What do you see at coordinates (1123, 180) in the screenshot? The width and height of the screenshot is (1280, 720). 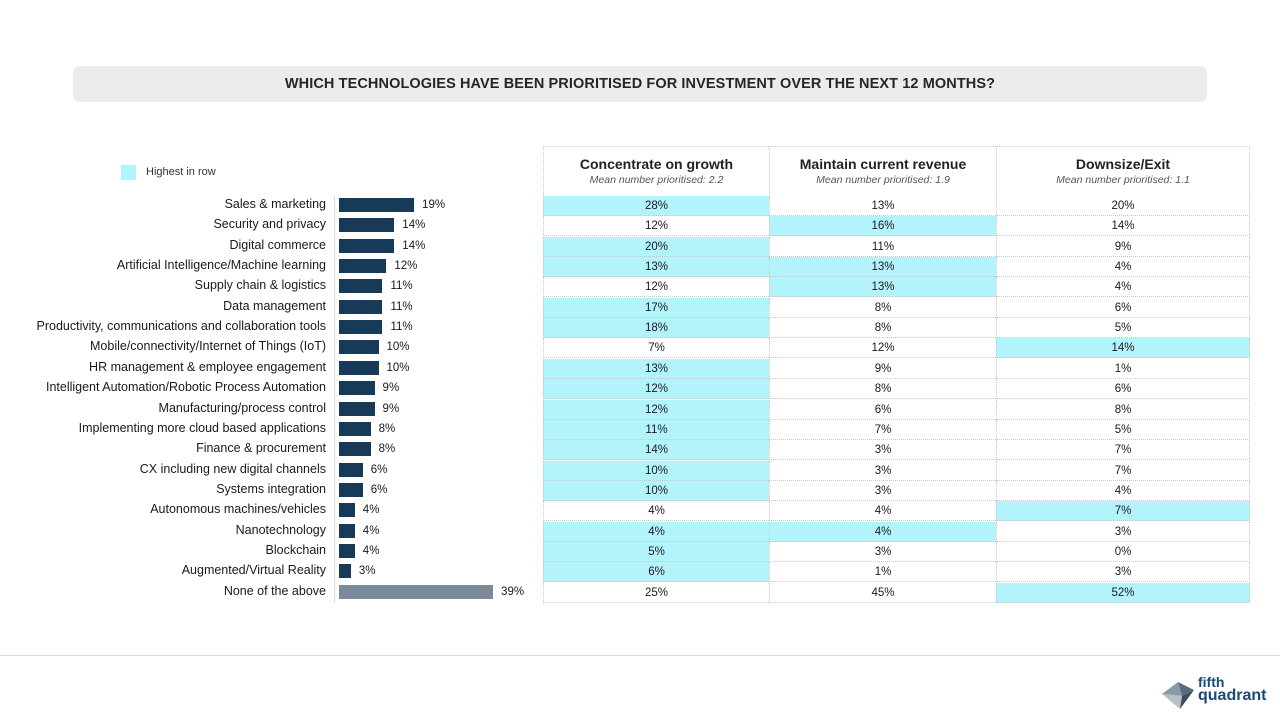 I see `column-subheading: Mean number prioritised: 1.1` at bounding box center [1123, 180].